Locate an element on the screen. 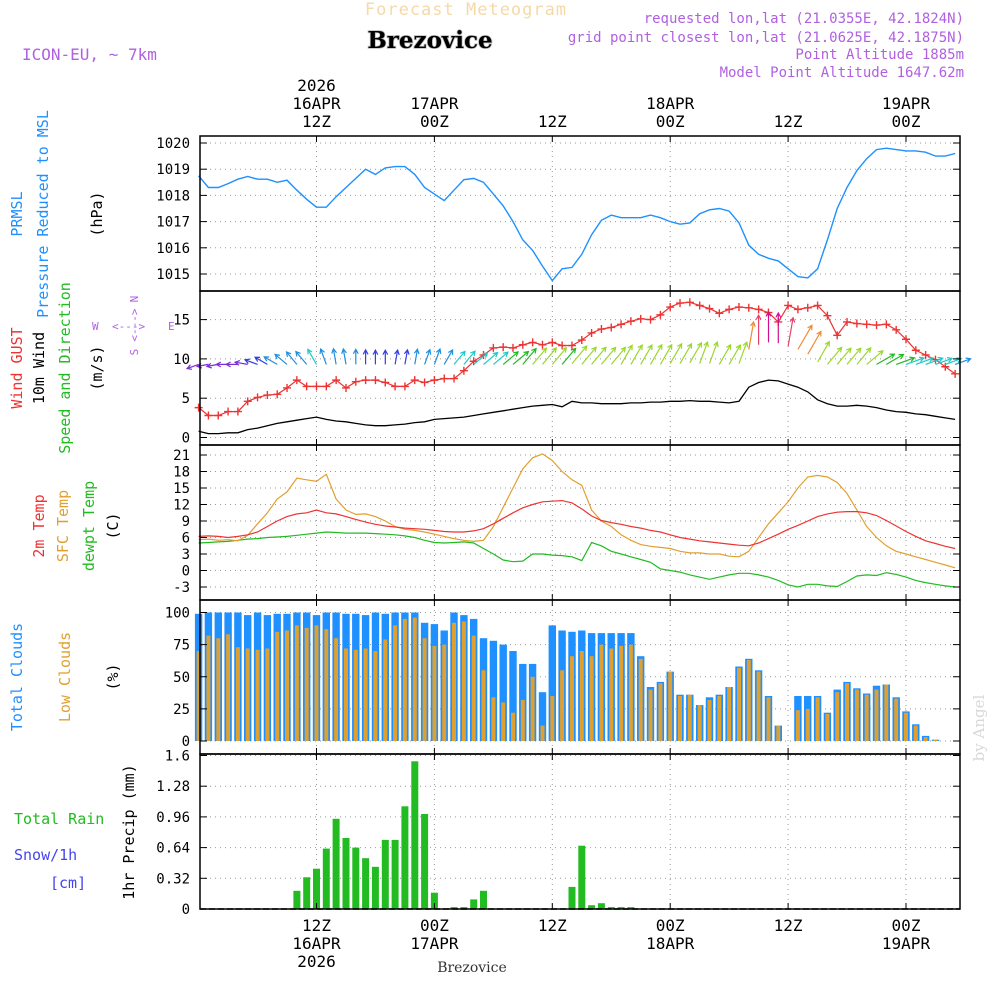  prmsl-label: PRMSL is located at coordinates (17, 213).